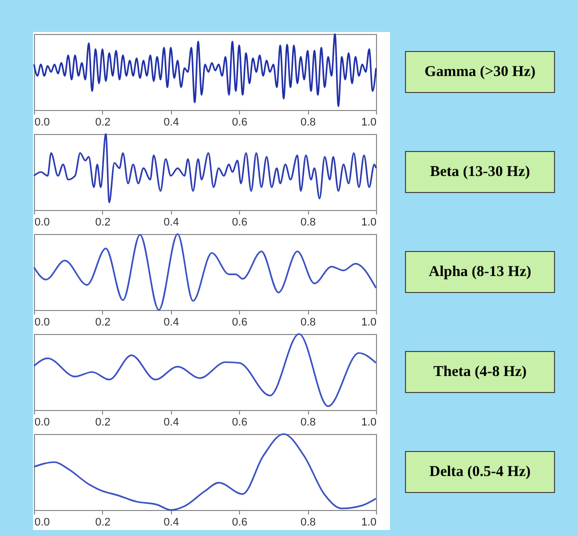  Describe the element at coordinates (480, 372) in the screenshot. I see `text: Theta (4-8 Hz)` at that location.